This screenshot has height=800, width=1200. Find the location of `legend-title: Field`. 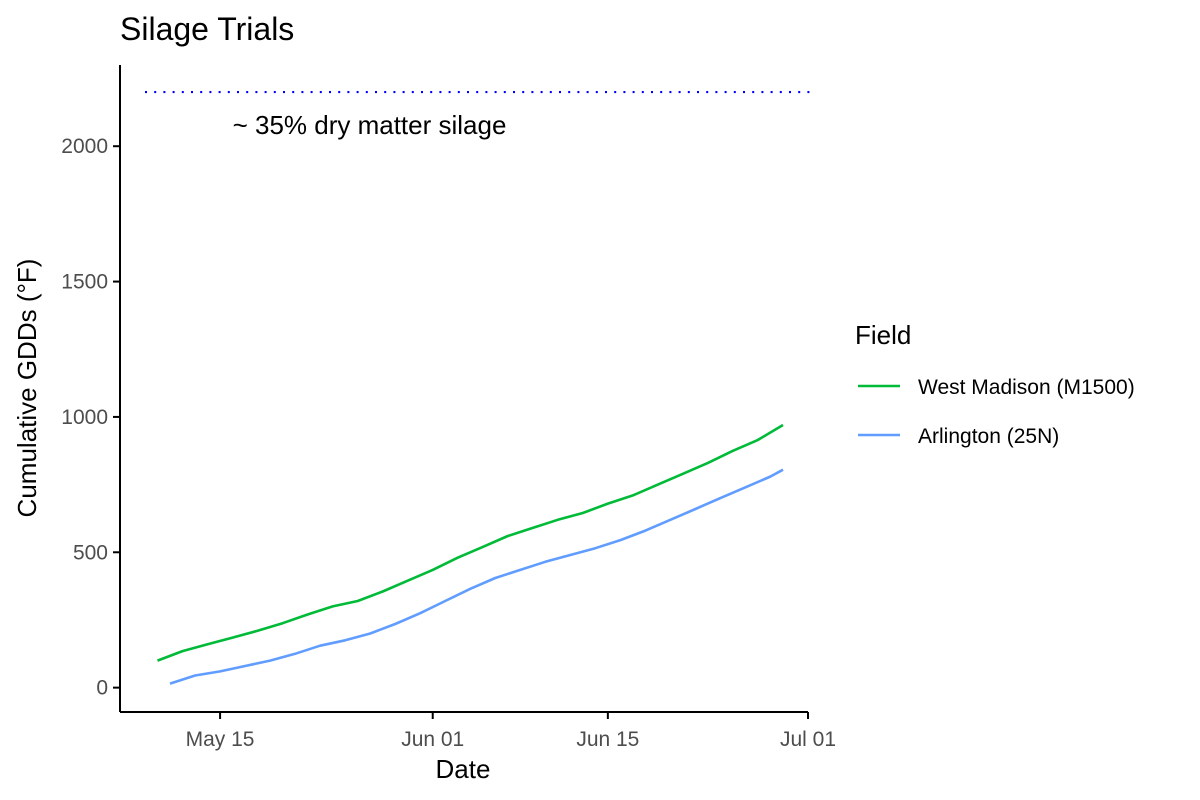

legend-title: Field is located at coordinates (883, 335).